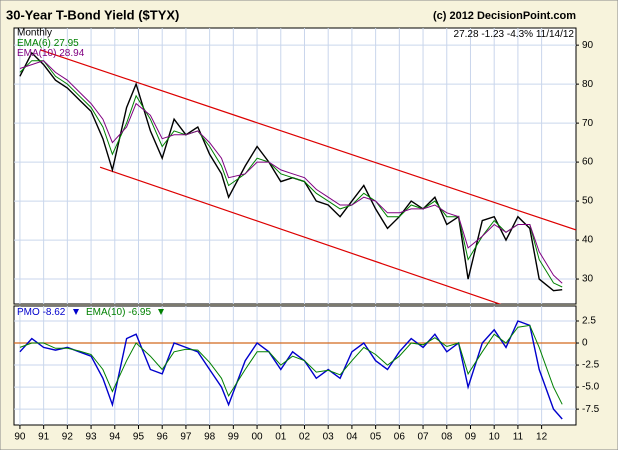 The image size is (618, 450). Describe the element at coordinates (20, 437) in the screenshot. I see `x-tick-label: 90` at that location.